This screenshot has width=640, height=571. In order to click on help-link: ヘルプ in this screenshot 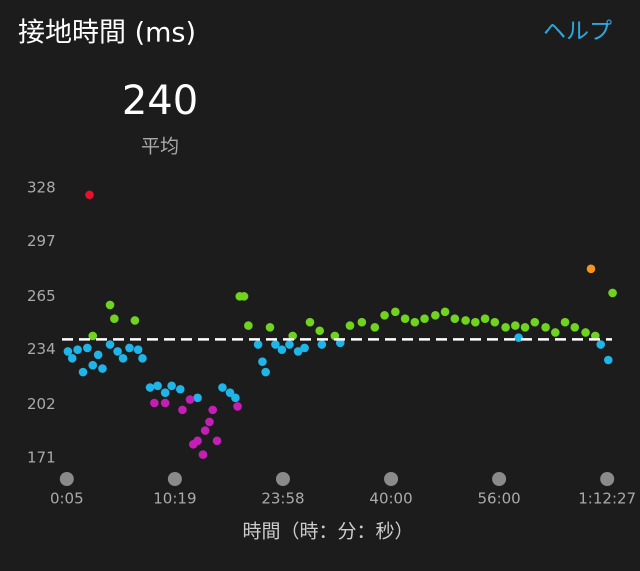, I will do `click(577, 32)`.